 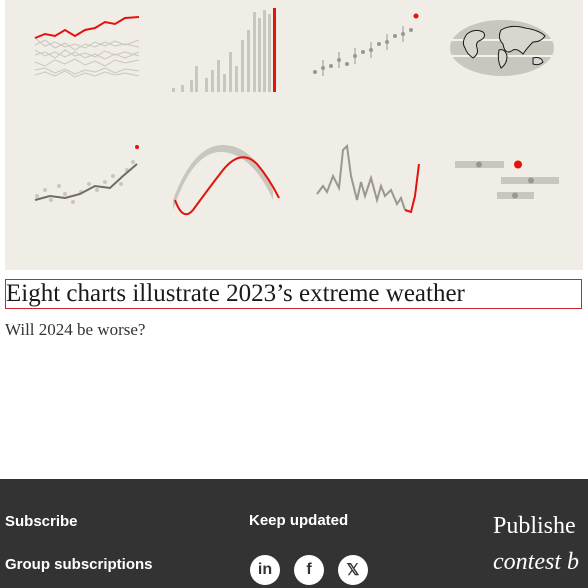 What do you see at coordinates (536, 562) in the screenshot?
I see `contest-text: contest b` at bounding box center [536, 562].